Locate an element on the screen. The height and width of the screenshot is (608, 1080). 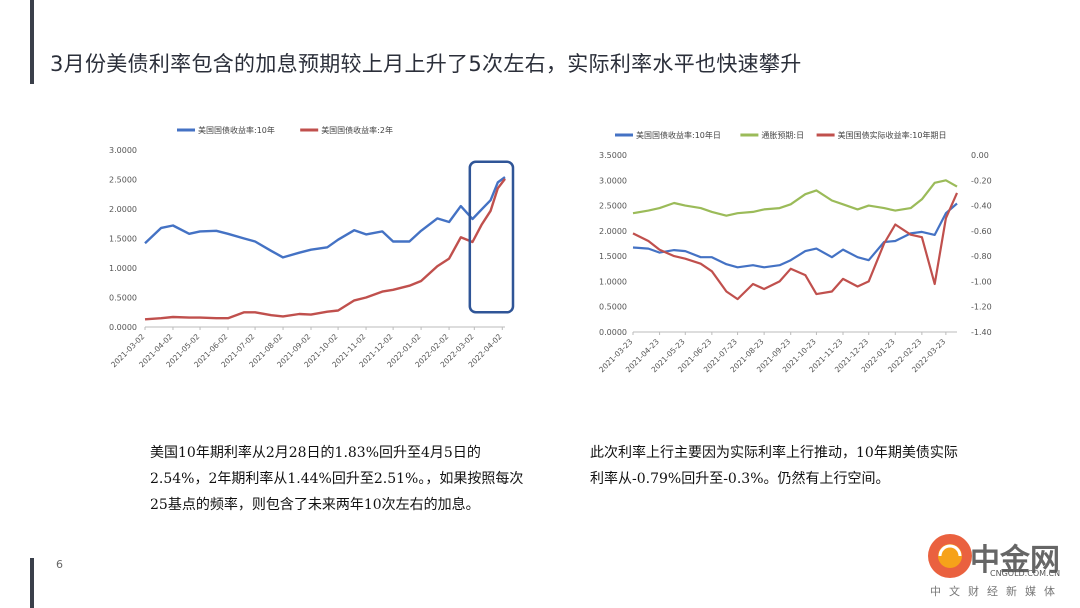
y-tick-label: 1.5000 is located at coordinates (123, 239).